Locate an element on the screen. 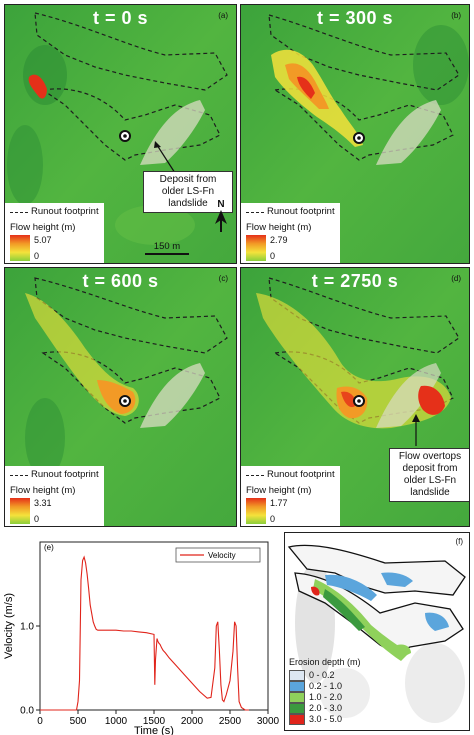  y-axis-label: Velocity (m/s) is located at coordinates (9, 626).